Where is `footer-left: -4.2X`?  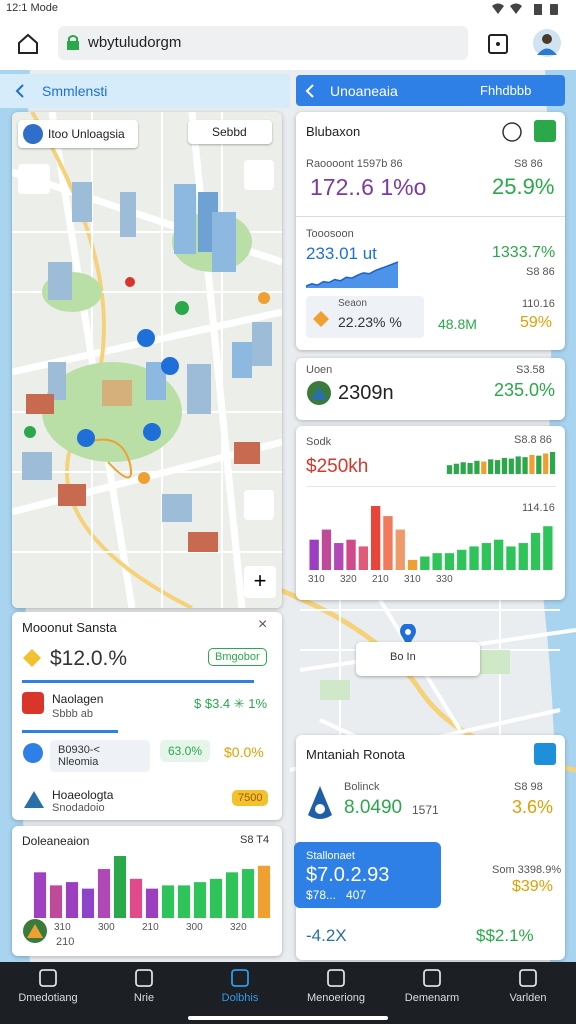 footer-left: -4.2X is located at coordinates (326, 935).